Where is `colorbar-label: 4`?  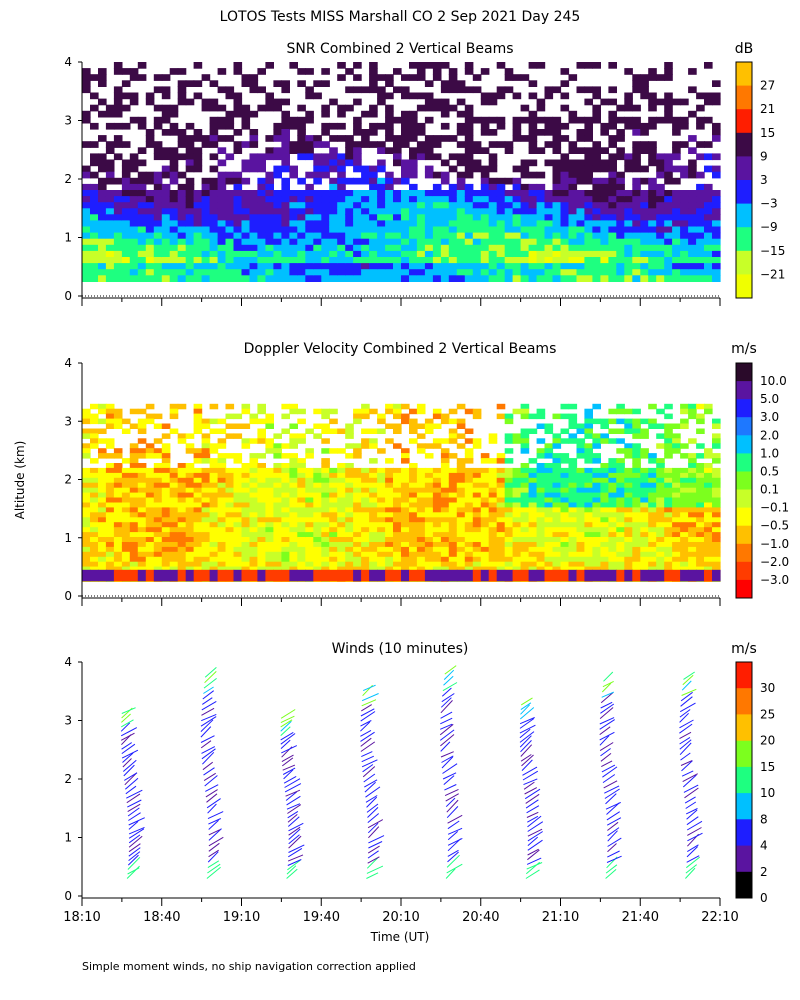
colorbar-label: 4 is located at coordinates (764, 846).